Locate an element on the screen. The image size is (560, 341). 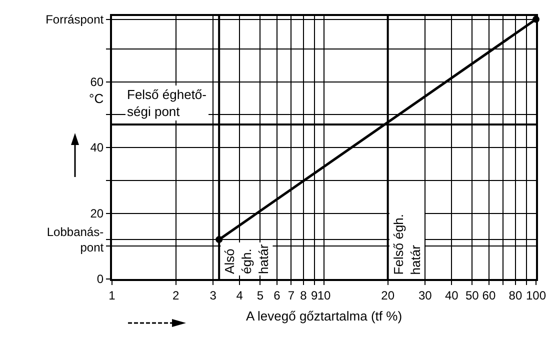
y-tick-label: 0 is located at coordinates (100, 279).